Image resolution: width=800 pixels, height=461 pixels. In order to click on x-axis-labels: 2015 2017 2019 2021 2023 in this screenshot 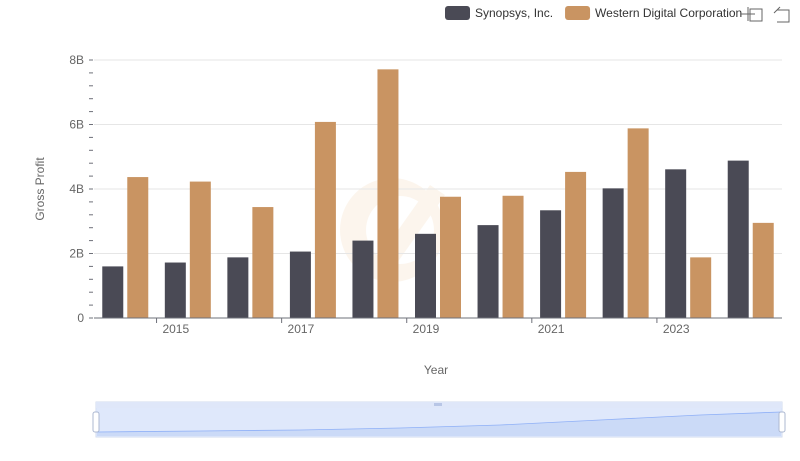, I will do `click(425, 329)`.